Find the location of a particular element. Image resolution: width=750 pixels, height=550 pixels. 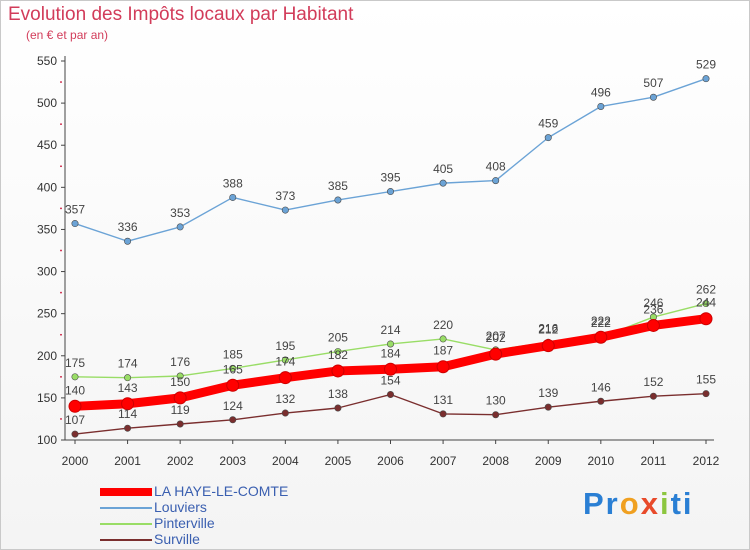

x-tick-label: 2004 is located at coordinates (285, 461).